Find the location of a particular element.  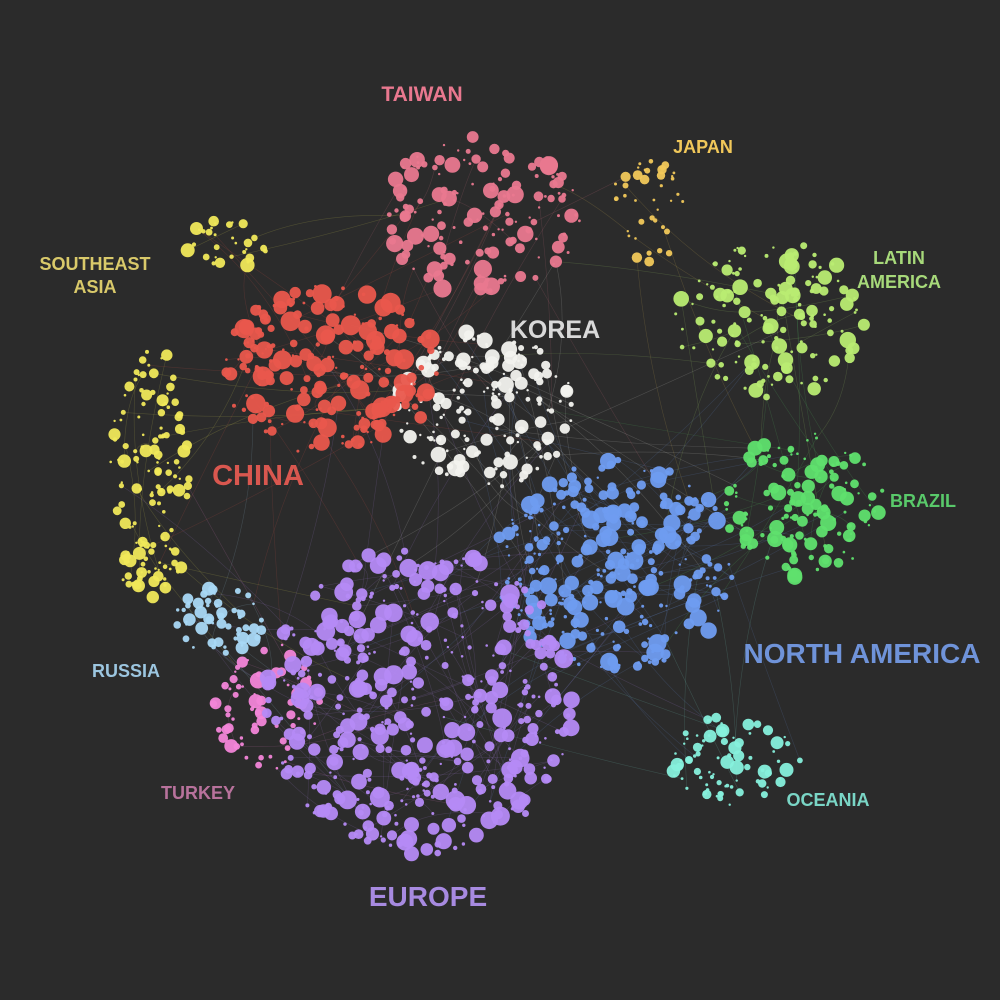

label-north-america: NORTH AMERICA is located at coordinates (862, 653).